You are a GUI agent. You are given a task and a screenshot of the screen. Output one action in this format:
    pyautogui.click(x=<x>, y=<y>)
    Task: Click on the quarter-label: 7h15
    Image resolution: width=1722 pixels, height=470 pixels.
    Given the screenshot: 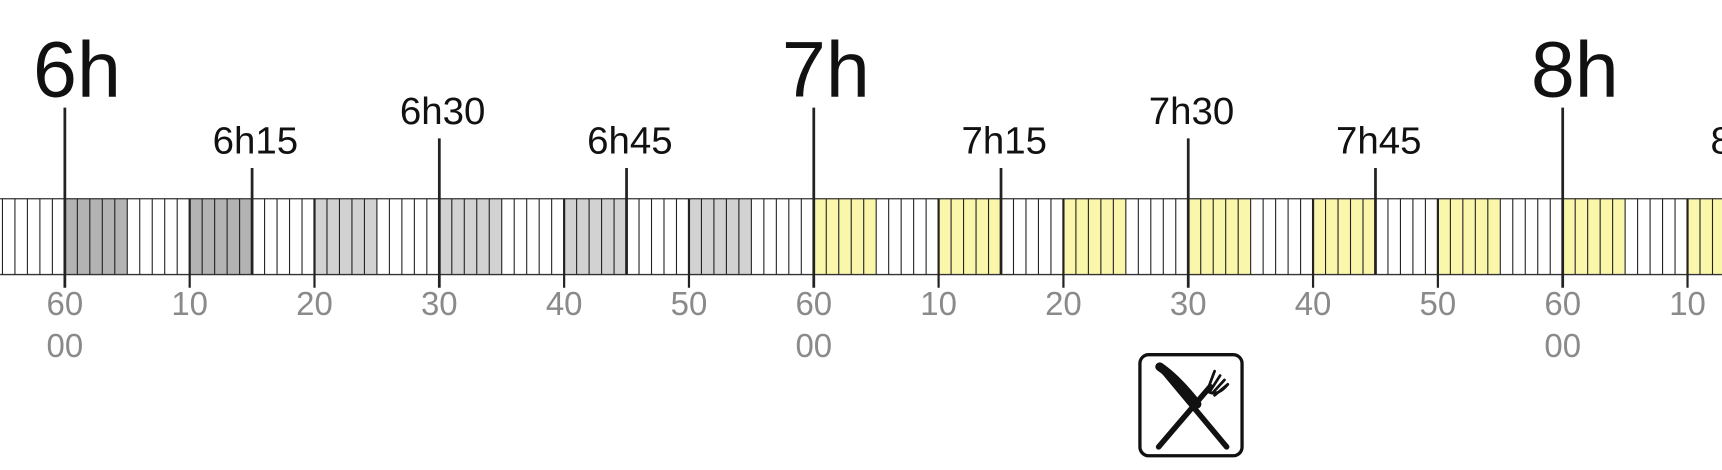 What is the action you would take?
    pyautogui.click(x=1004, y=141)
    